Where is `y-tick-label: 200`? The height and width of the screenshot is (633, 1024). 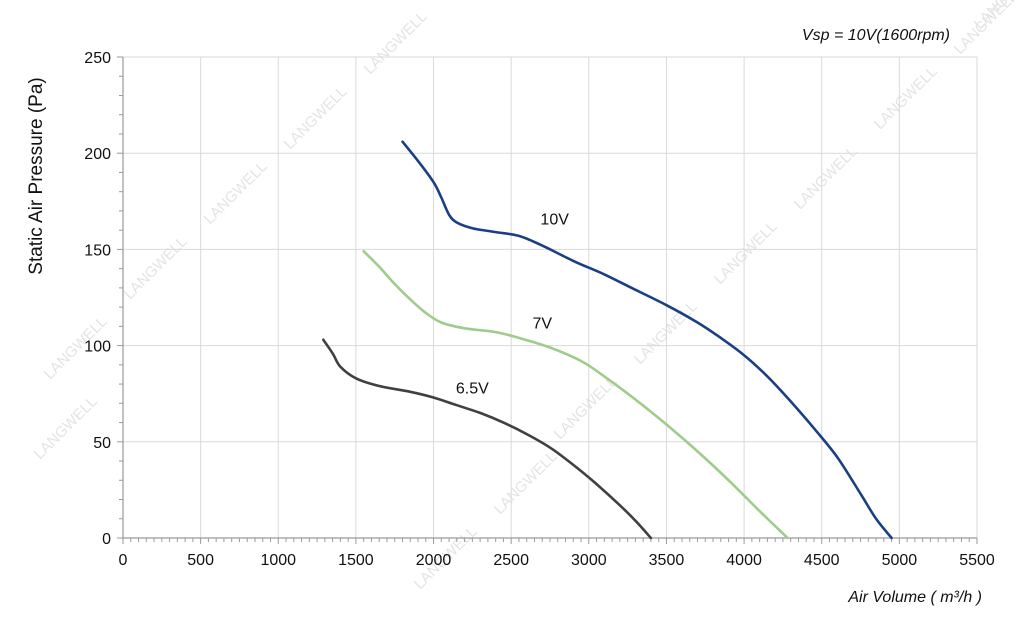
y-tick-label: 200 is located at coordinates (97, 154).